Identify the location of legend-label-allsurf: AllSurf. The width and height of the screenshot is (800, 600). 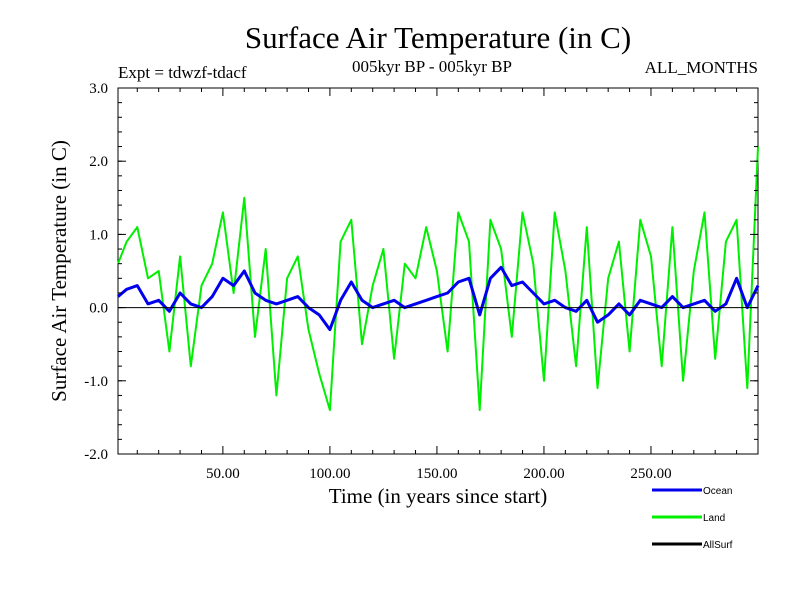
(718, 545).